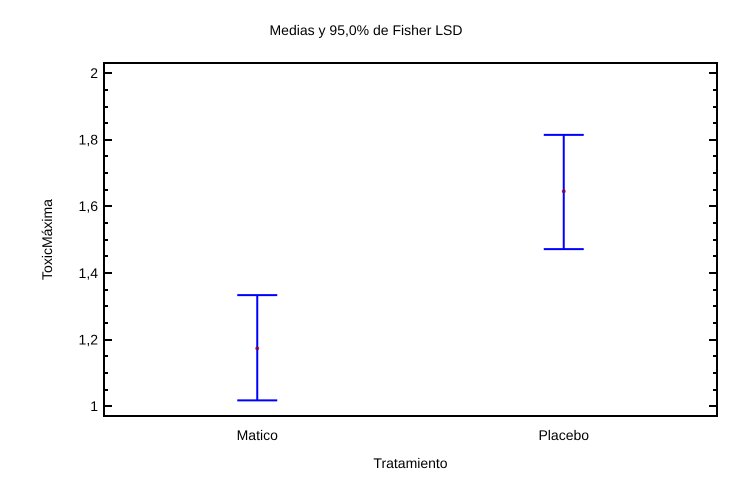 The height and width of the screenshot is (480, 732). Describe the element at coordinates (94, 406) in the screenshot. I see `y-tick-label: 1` at that location.